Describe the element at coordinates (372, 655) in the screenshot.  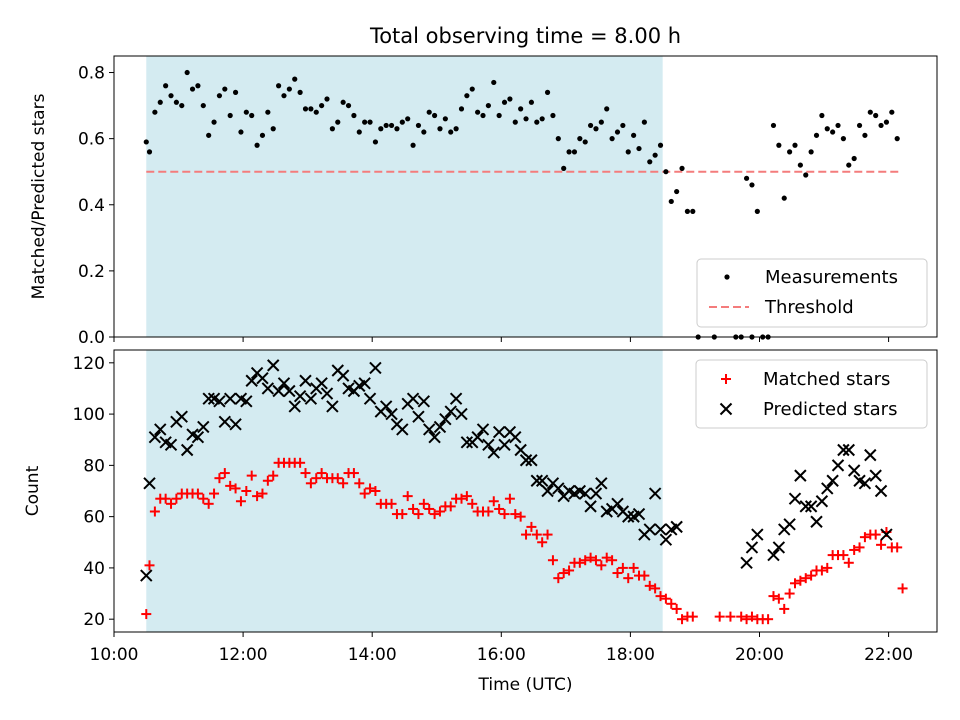
I see `x-tick-label: 14:00` at that location.